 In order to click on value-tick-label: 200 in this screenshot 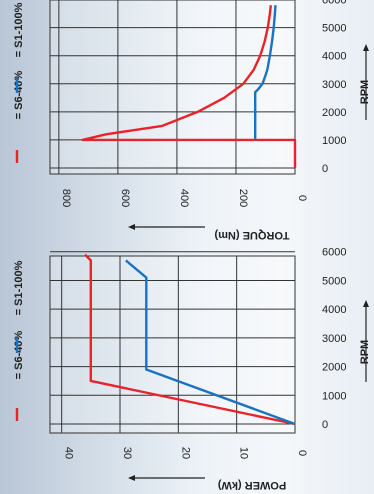, I will do `click(243, 198)`.